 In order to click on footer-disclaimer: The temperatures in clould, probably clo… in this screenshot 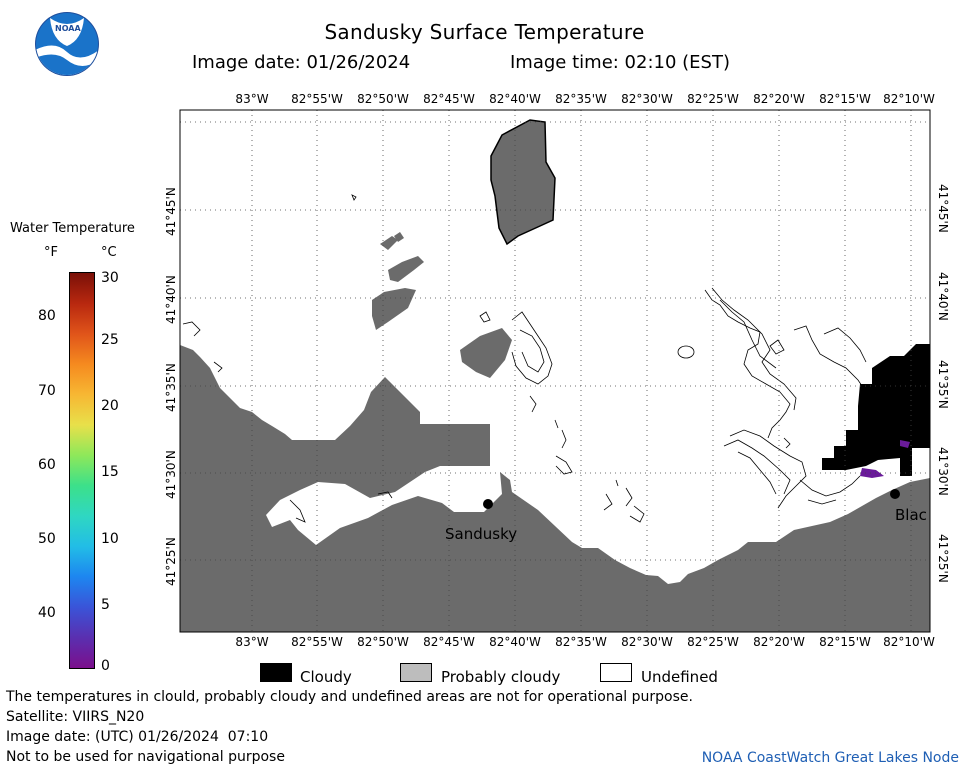, I will do `click(349, 697)`.